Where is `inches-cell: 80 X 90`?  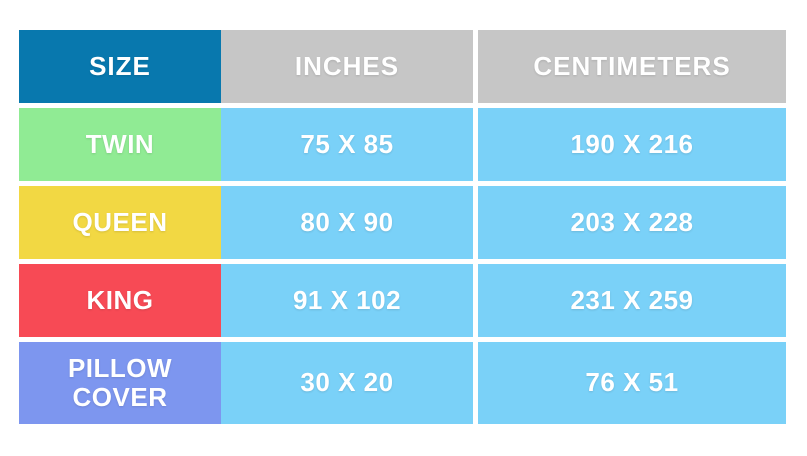 inches-cell: 80 X 90 is located at coordinates (347, 222).